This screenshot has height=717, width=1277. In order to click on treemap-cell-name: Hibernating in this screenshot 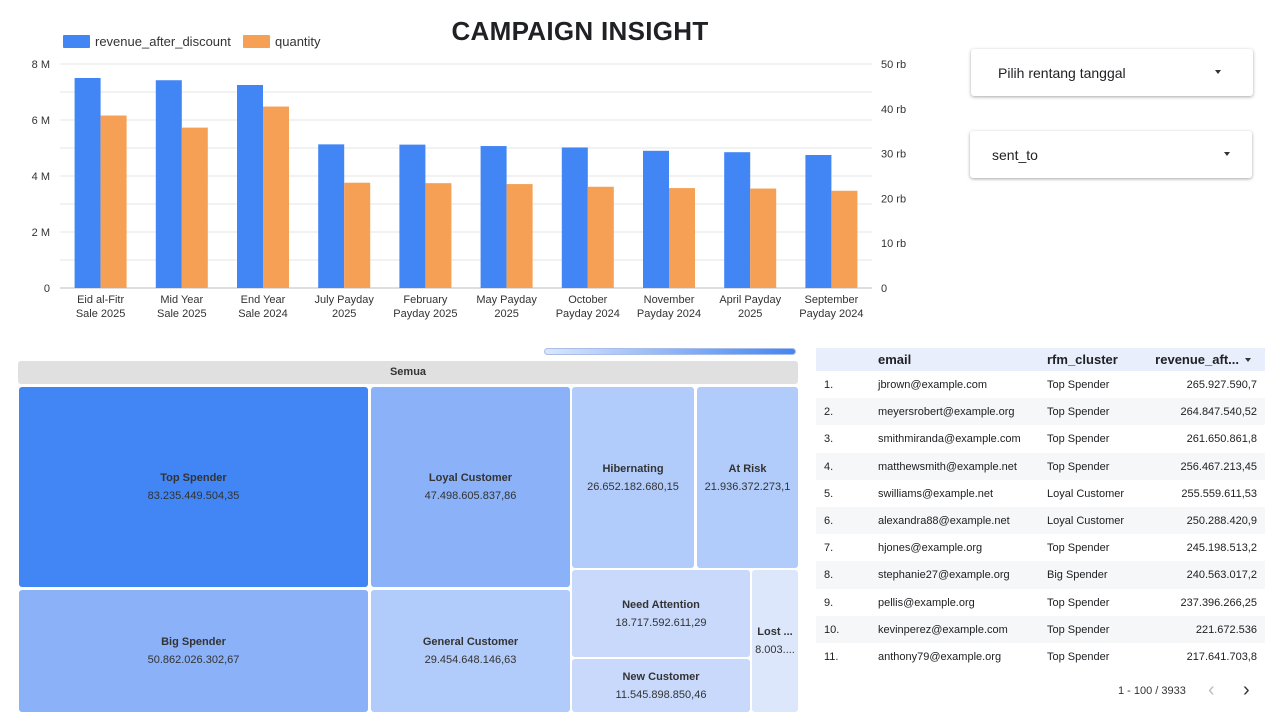, I will do `click(633, 468)`.